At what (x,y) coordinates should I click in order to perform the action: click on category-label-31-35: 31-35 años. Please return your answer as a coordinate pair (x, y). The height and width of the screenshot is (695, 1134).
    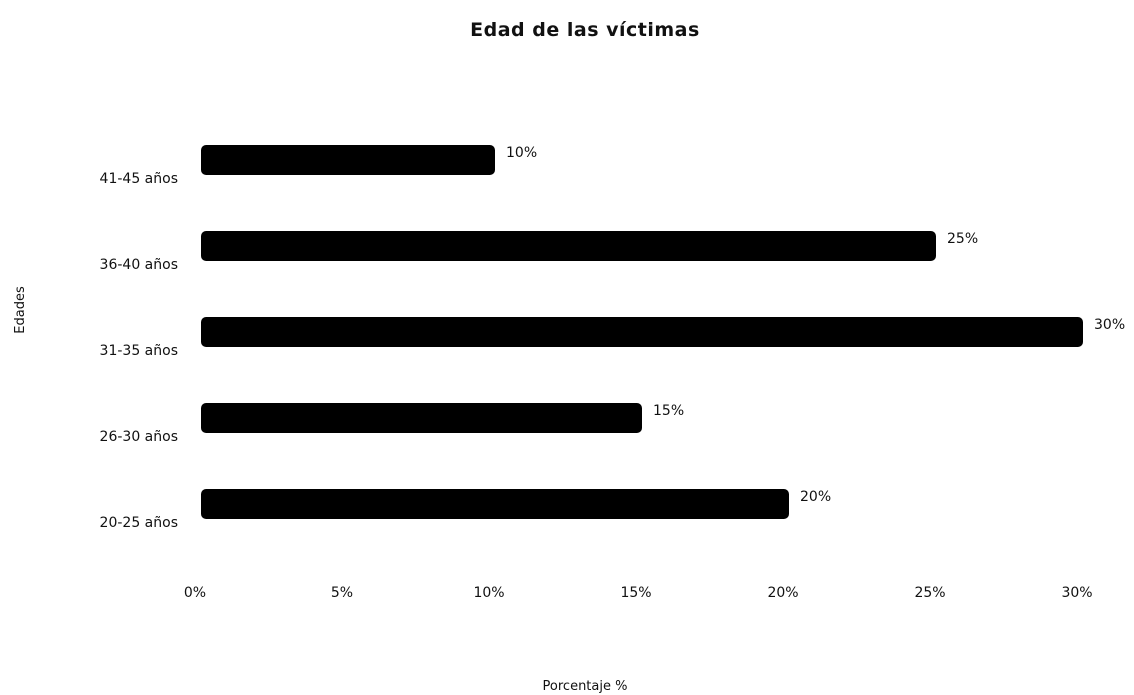
    Looking at the image, I should click on (139, 351).